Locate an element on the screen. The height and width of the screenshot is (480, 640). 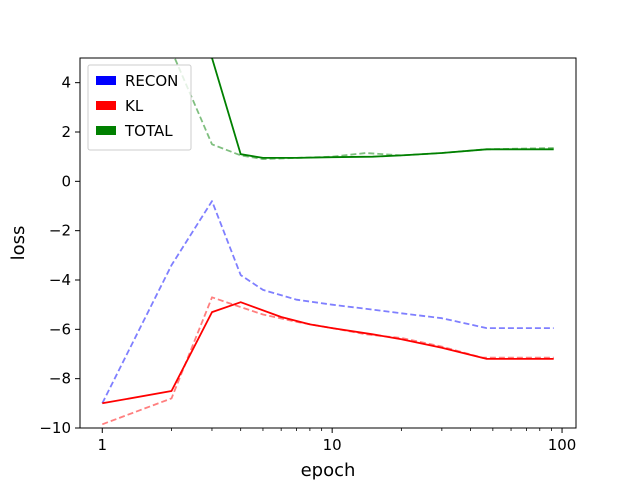
y-axis: −10 −8 −6 −4 −2 0 2 4 is located at coordinates (59, 255).